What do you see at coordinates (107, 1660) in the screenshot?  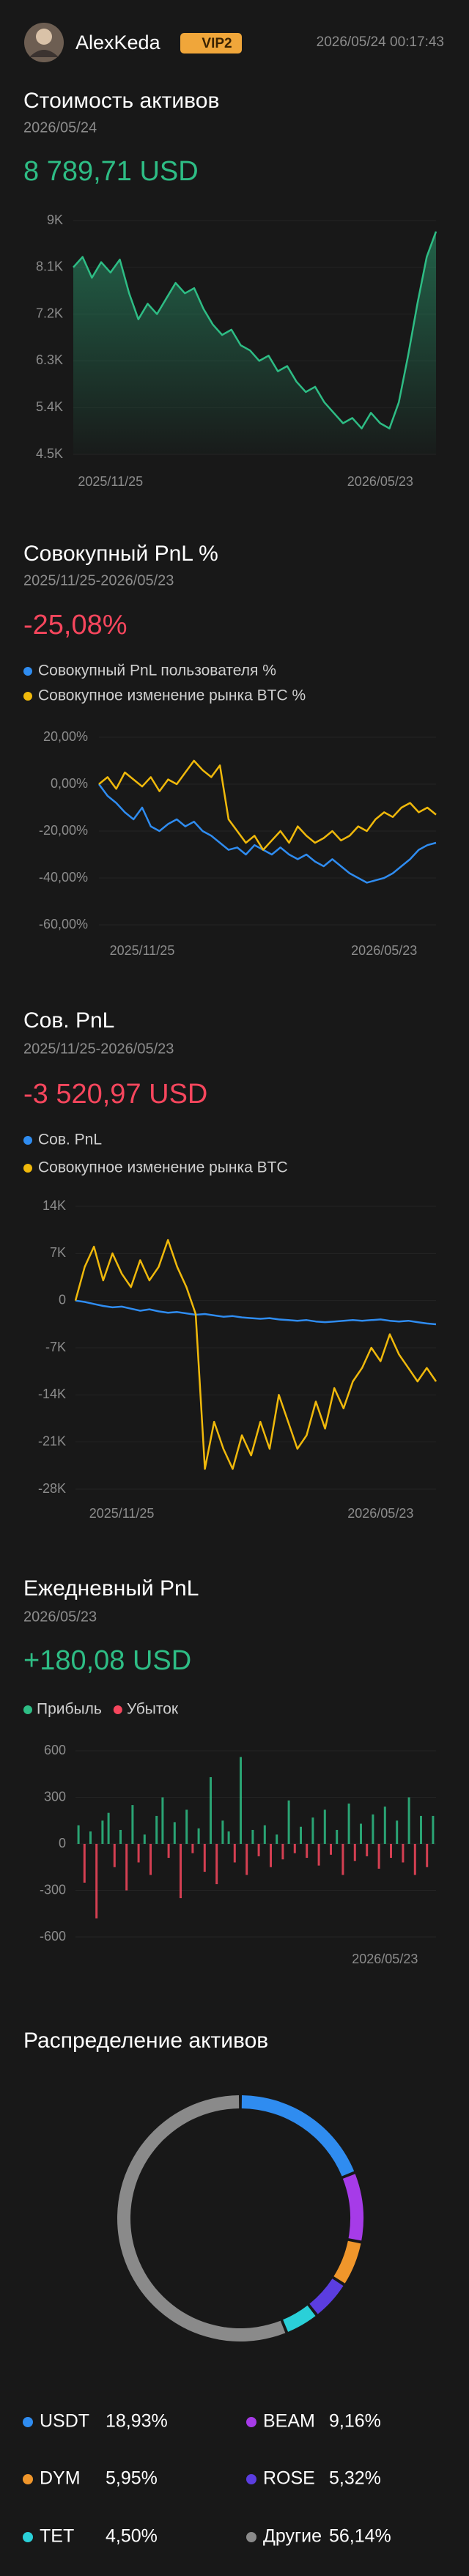 I see `headline-value: +180,08 USD` at bounding box center [107, 1660].